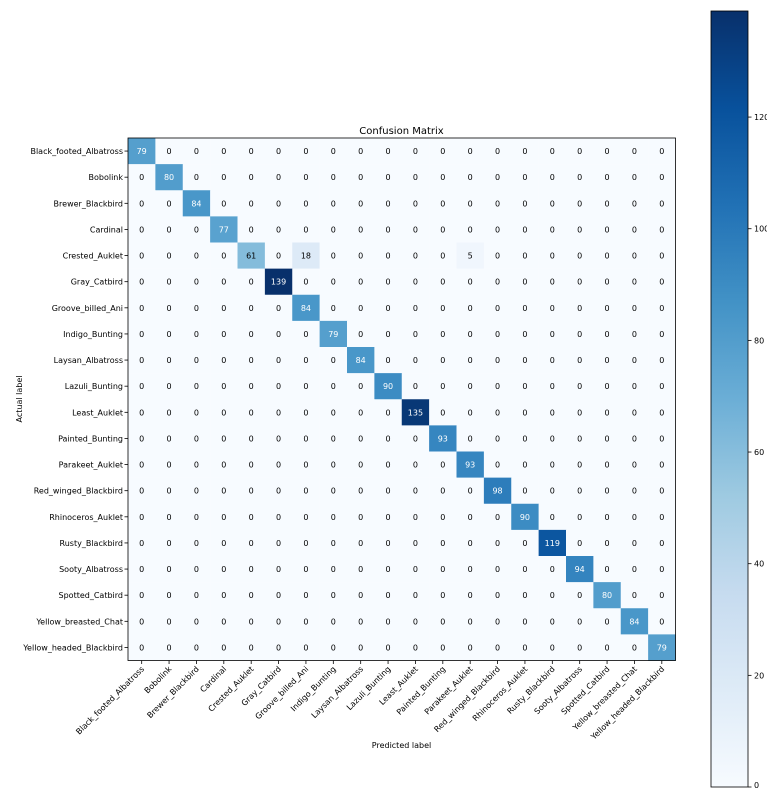  Describe the element at coordinates (106, 229) in the screenshot. I see `y-tick-label: Cardinal` at that location.